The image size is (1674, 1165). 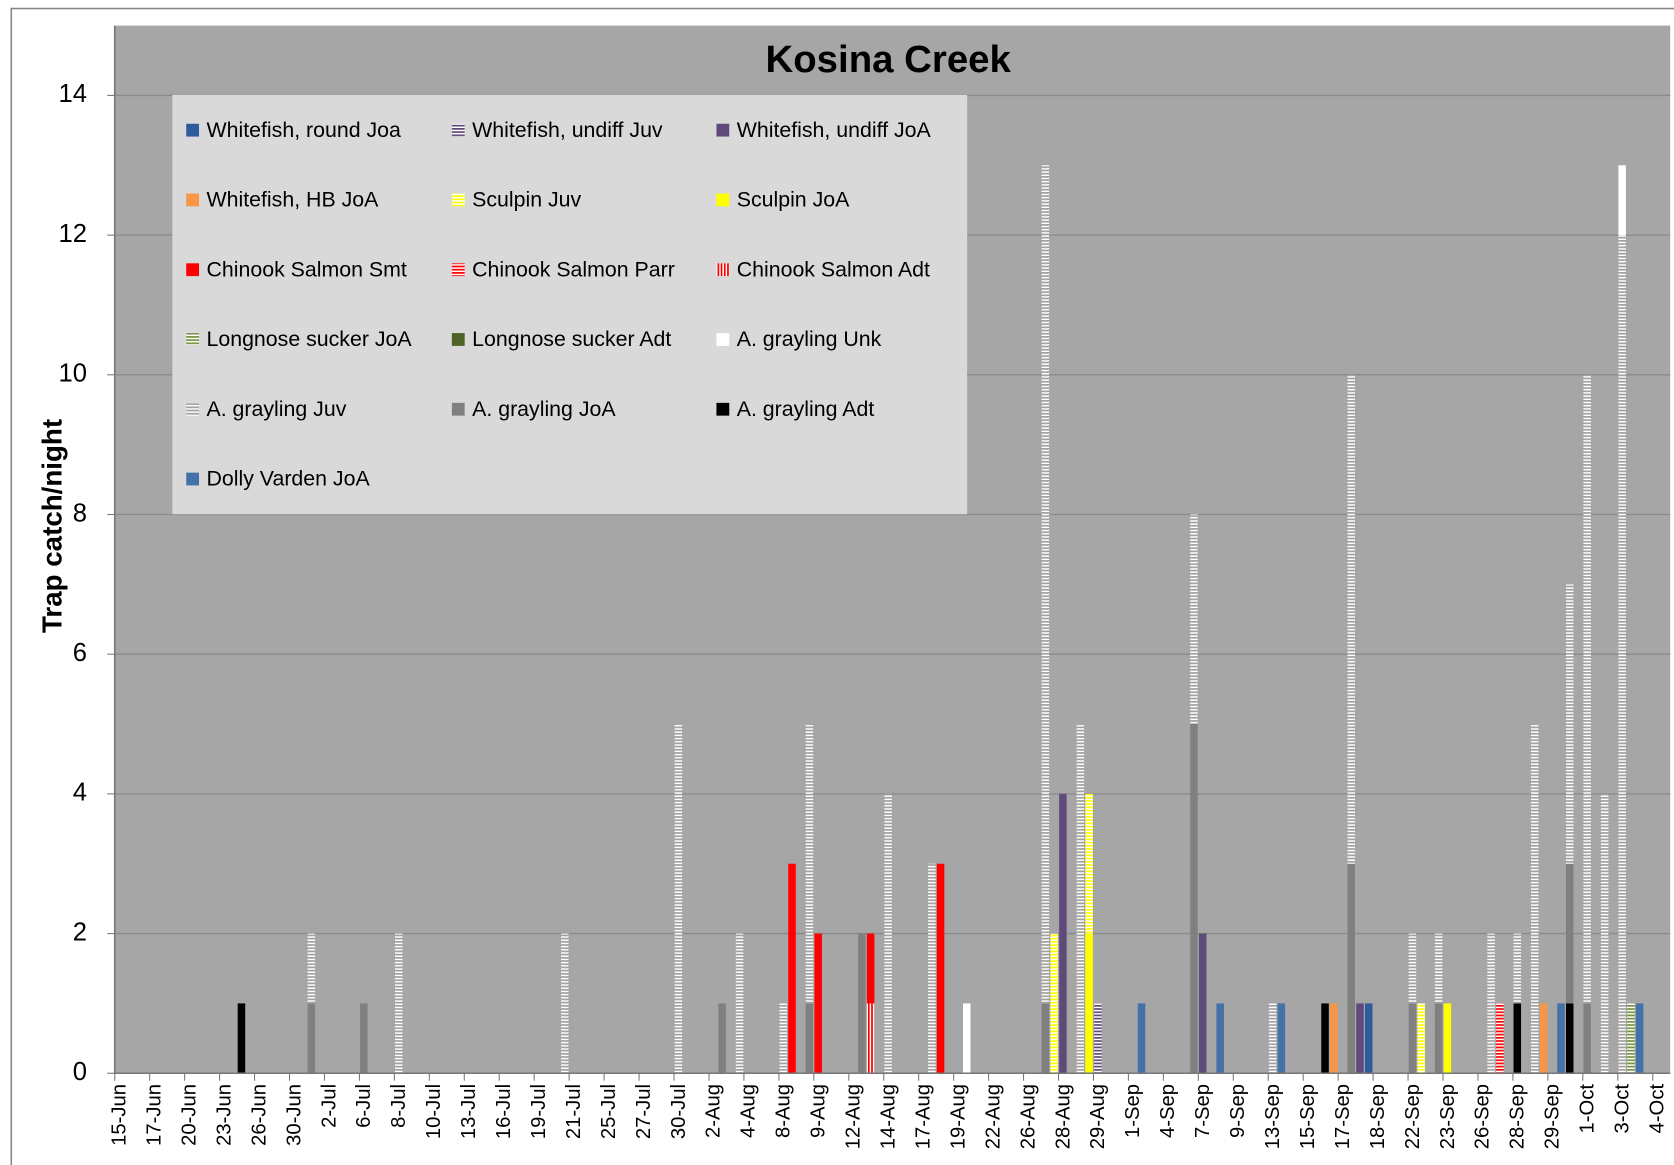 What do you see at coordinates (1343, 1116) in the screenshot?
I see `x-tick-label: 17-Sep` at bounding box center [1343, 1116].